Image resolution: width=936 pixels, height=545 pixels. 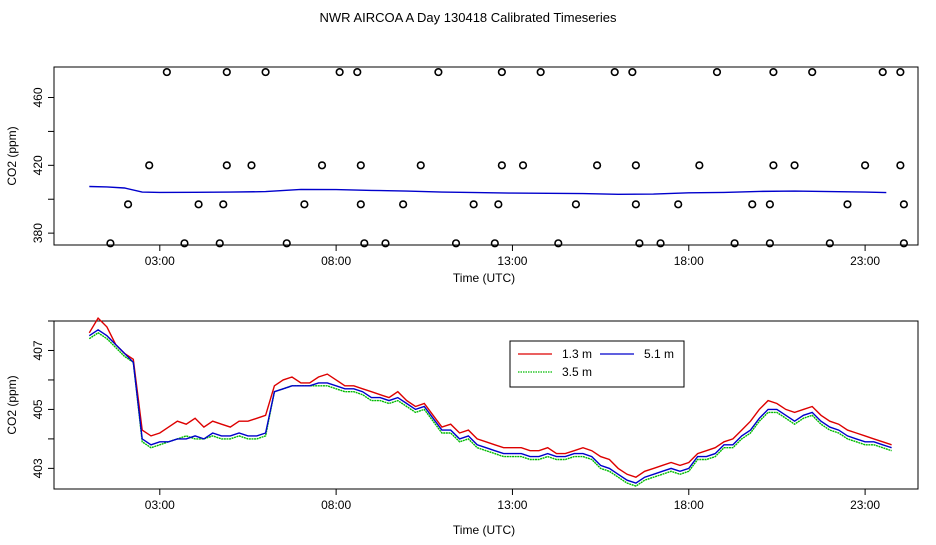 I want to click on bottom-x-ticks: 03:00 08:00 13:00 18:00 23:00, so click(x=512, y=500).